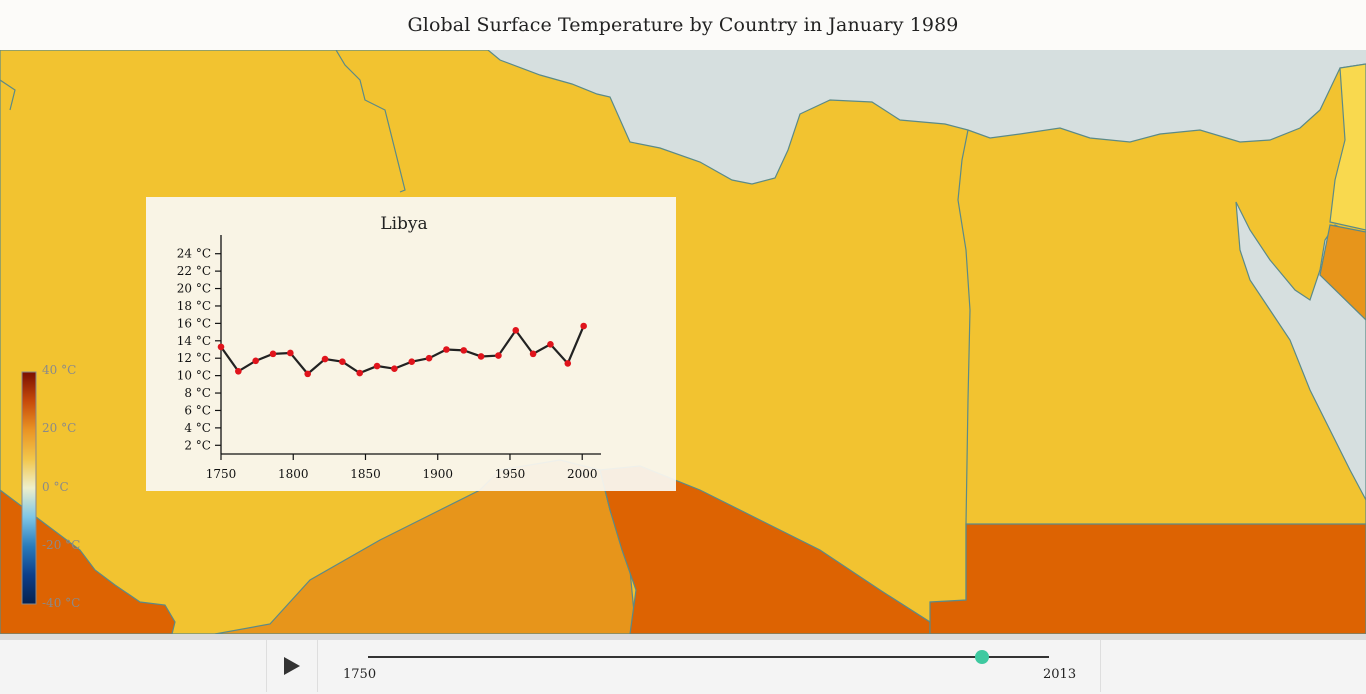 The height and width of the screenshot is (694, 1366). I want to click on y-tick-label: 24 °C, so click(194, 254).